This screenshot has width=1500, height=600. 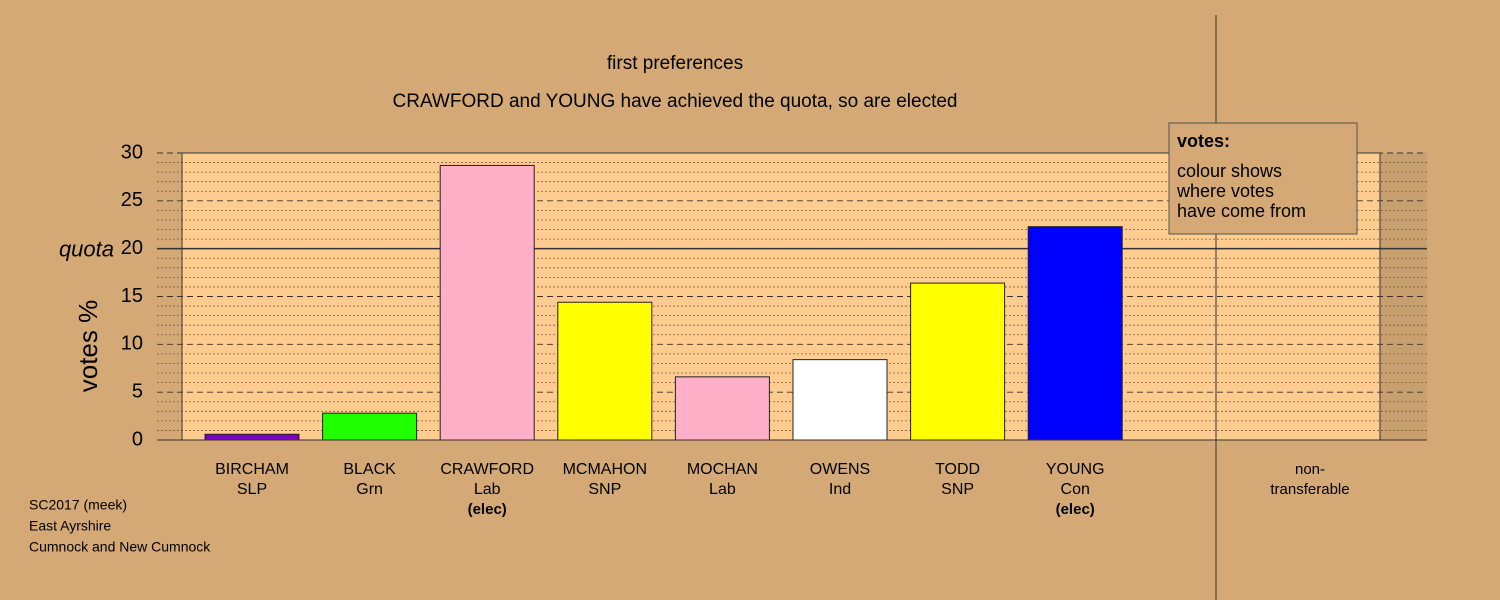 What do you see at coordinates (1075, 469) in the screenshot?
I see `x-tick-label: YOUNG` at bounding box center [1075, 469].